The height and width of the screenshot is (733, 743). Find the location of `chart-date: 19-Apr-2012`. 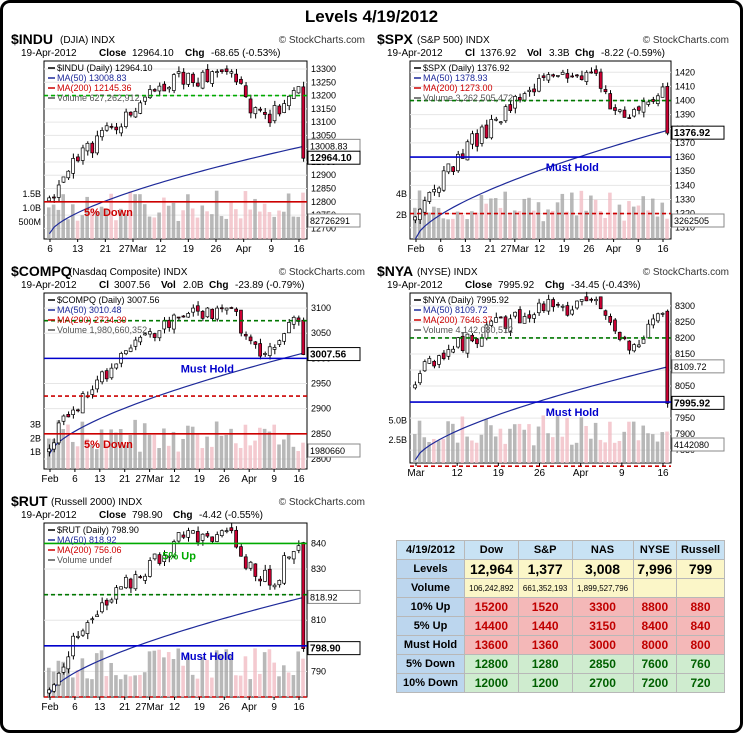

chart-date: 19-Apr-2012 is located at coordinates (415, 285).